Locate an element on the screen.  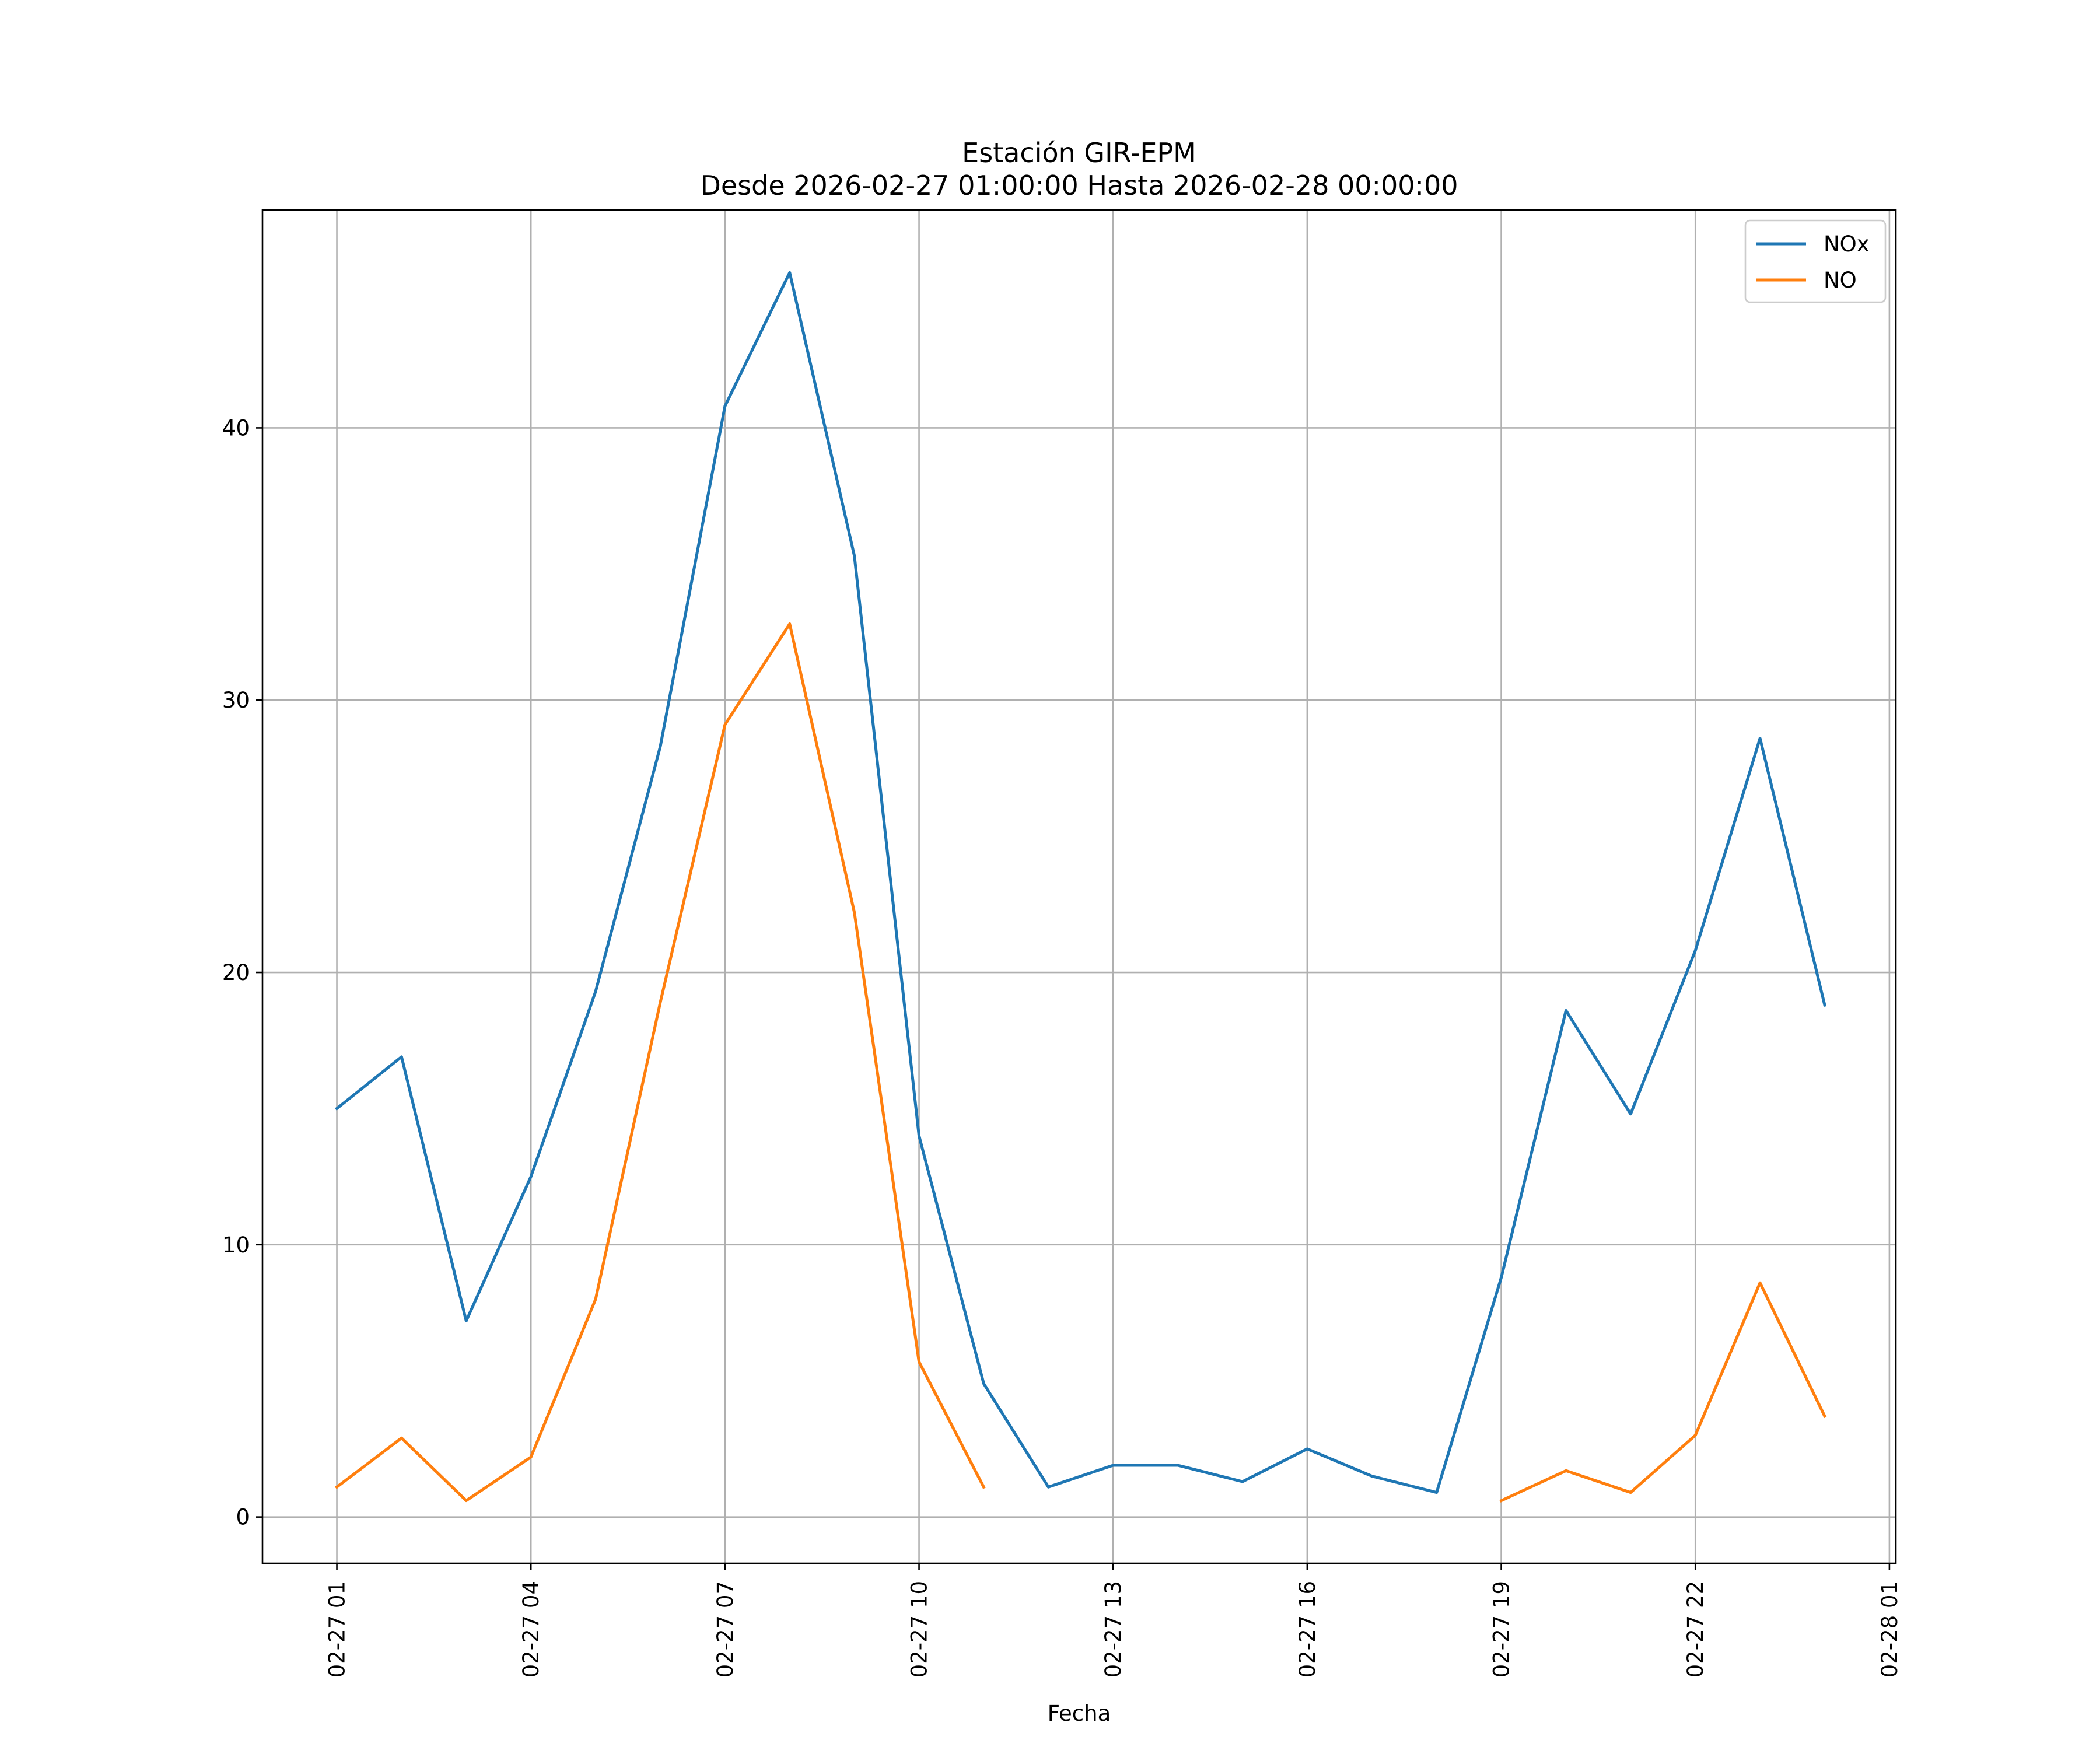
y-tick-label: 20 is located at coordinates (236, 972).